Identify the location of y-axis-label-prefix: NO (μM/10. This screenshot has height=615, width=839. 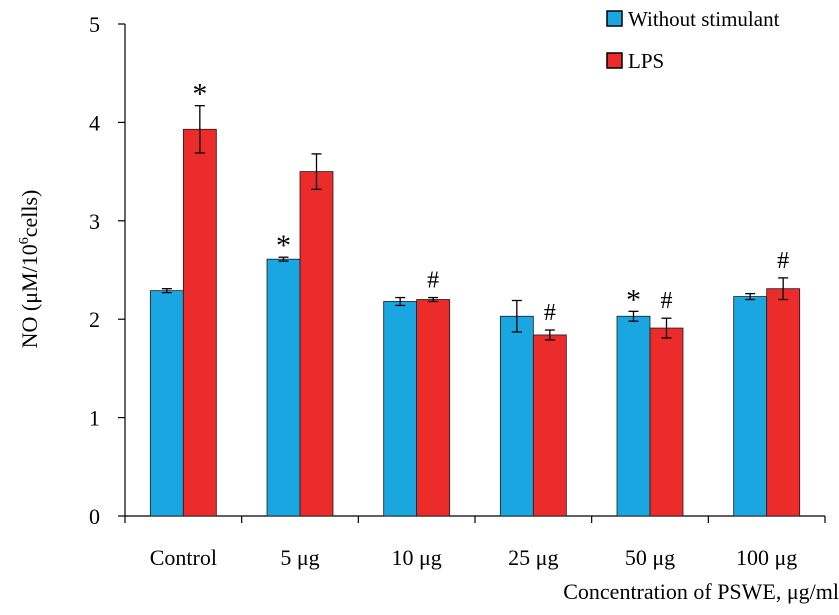
(29, 296).